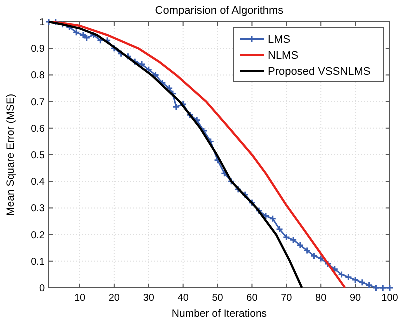  What do you see at coordinates (38, 50) in the screenshot?
I see `y-tick-label: 0.9` at bounding box center [38, 50].